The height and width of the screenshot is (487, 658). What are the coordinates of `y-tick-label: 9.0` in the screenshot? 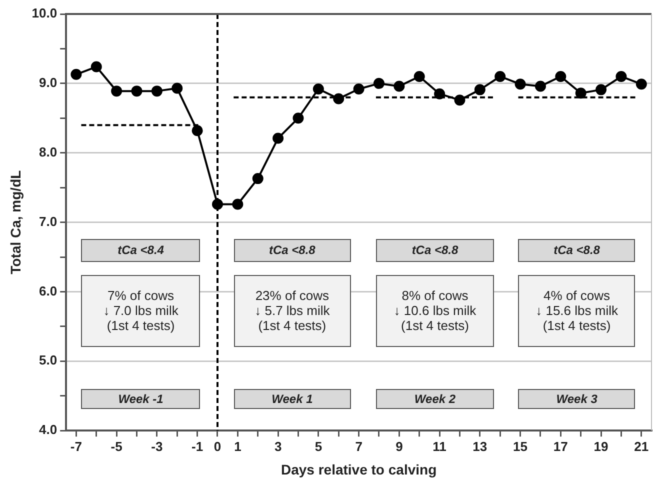 It's located at (48, 82).